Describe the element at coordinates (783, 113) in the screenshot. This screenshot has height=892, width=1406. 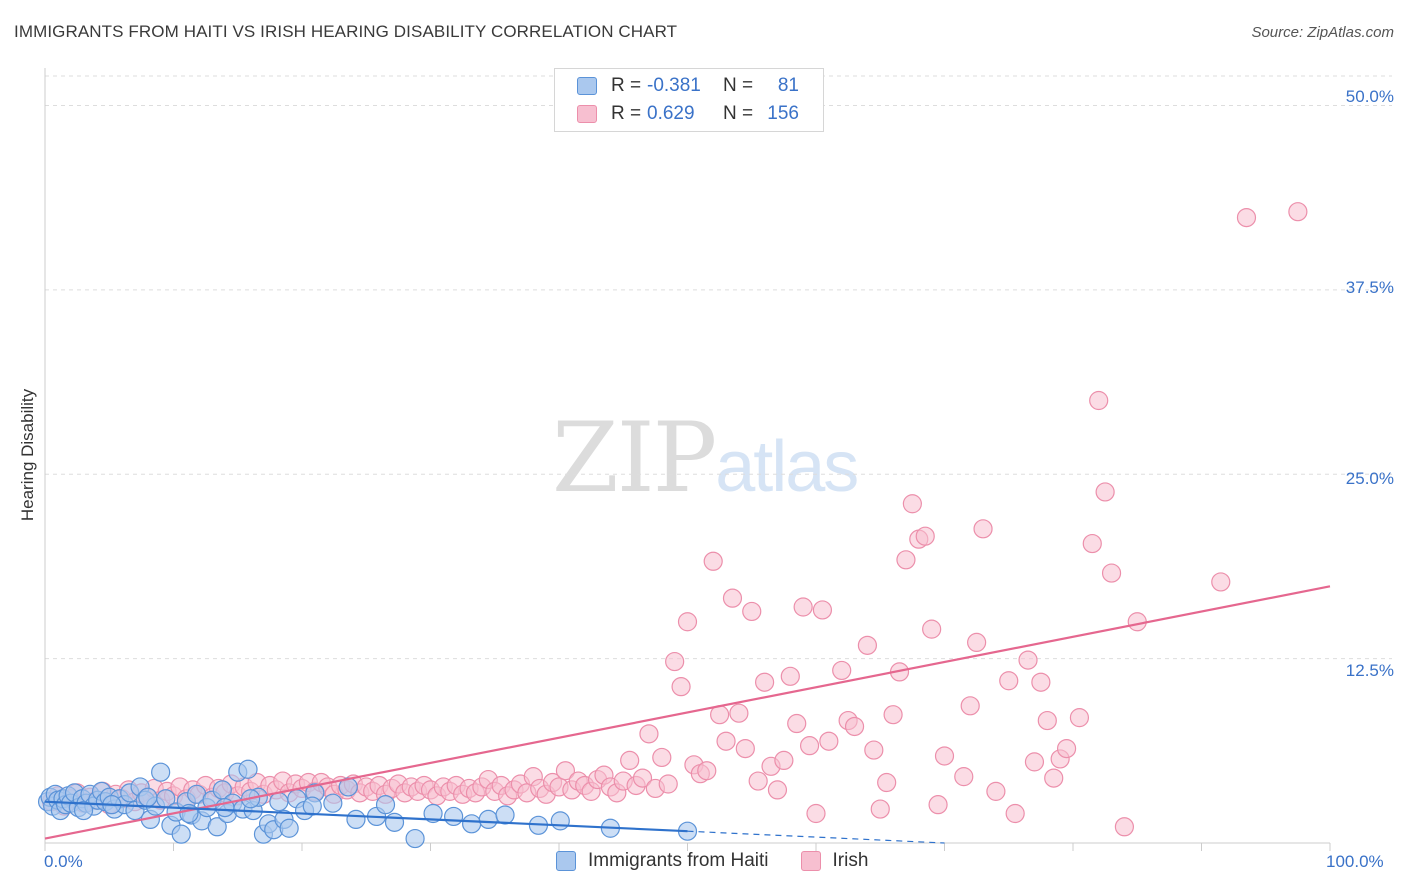
I see `n-value: 156` at that location.